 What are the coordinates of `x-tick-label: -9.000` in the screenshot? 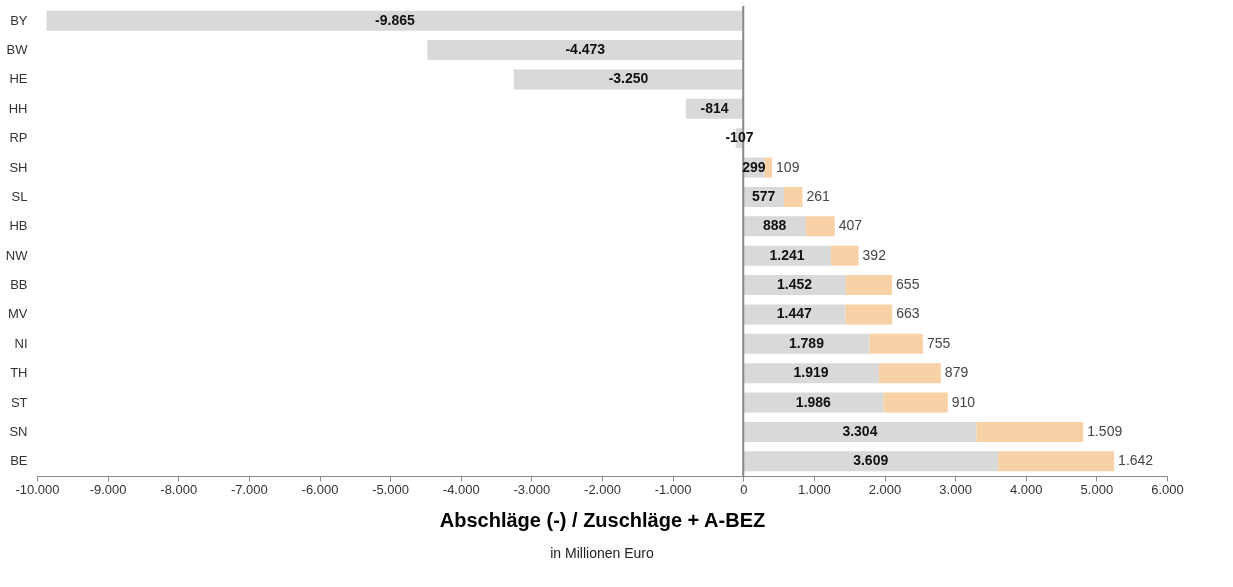 It's located at (108, 489).